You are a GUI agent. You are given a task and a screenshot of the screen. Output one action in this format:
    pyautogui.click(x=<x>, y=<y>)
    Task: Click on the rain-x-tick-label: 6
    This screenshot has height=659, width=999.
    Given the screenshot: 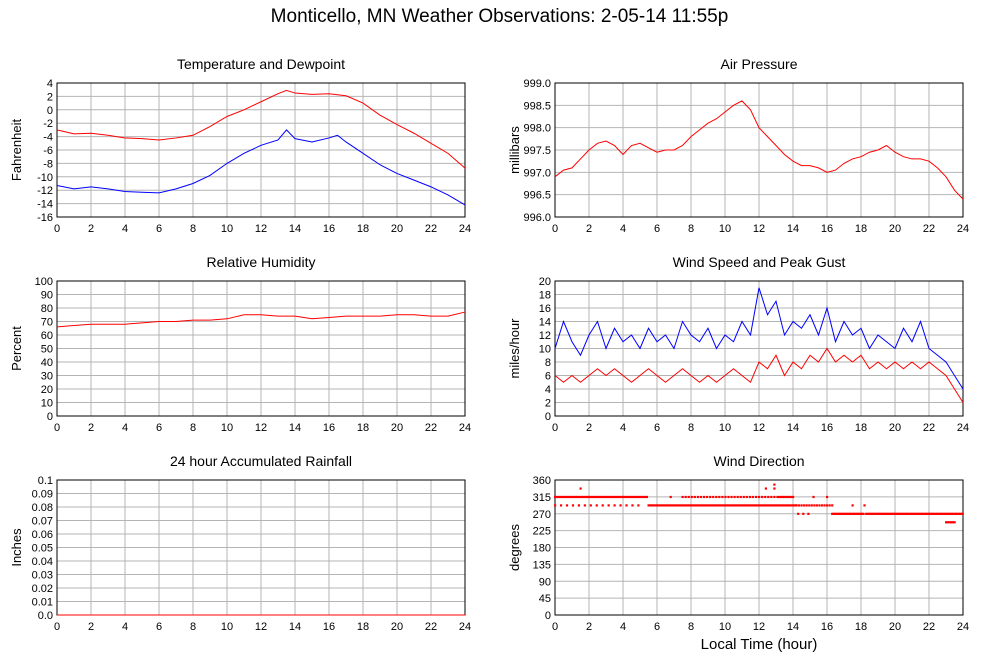 What is the action you would take?
    pyautogui.click(x=159, y=627)
    